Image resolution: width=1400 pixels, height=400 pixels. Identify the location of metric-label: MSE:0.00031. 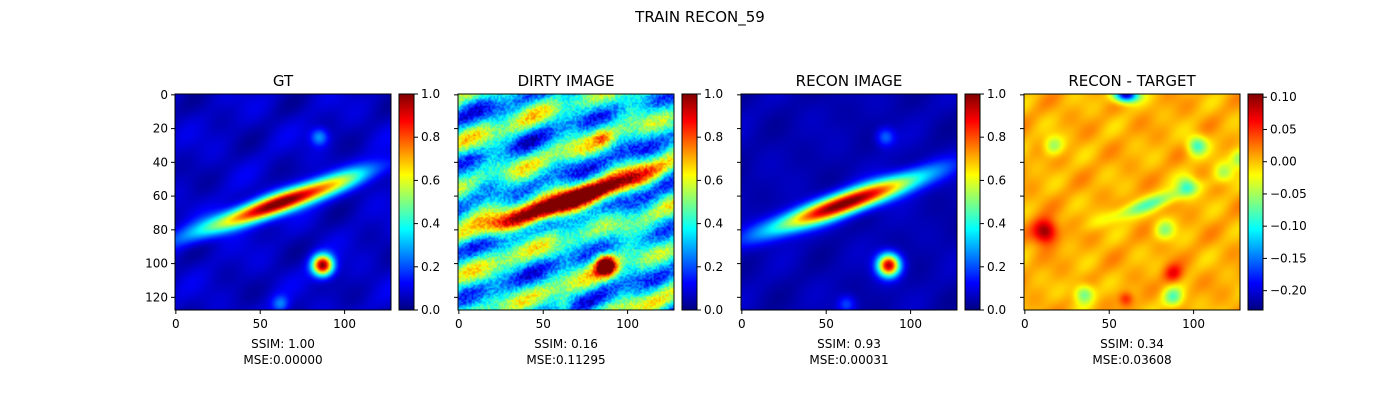
(848, 360).